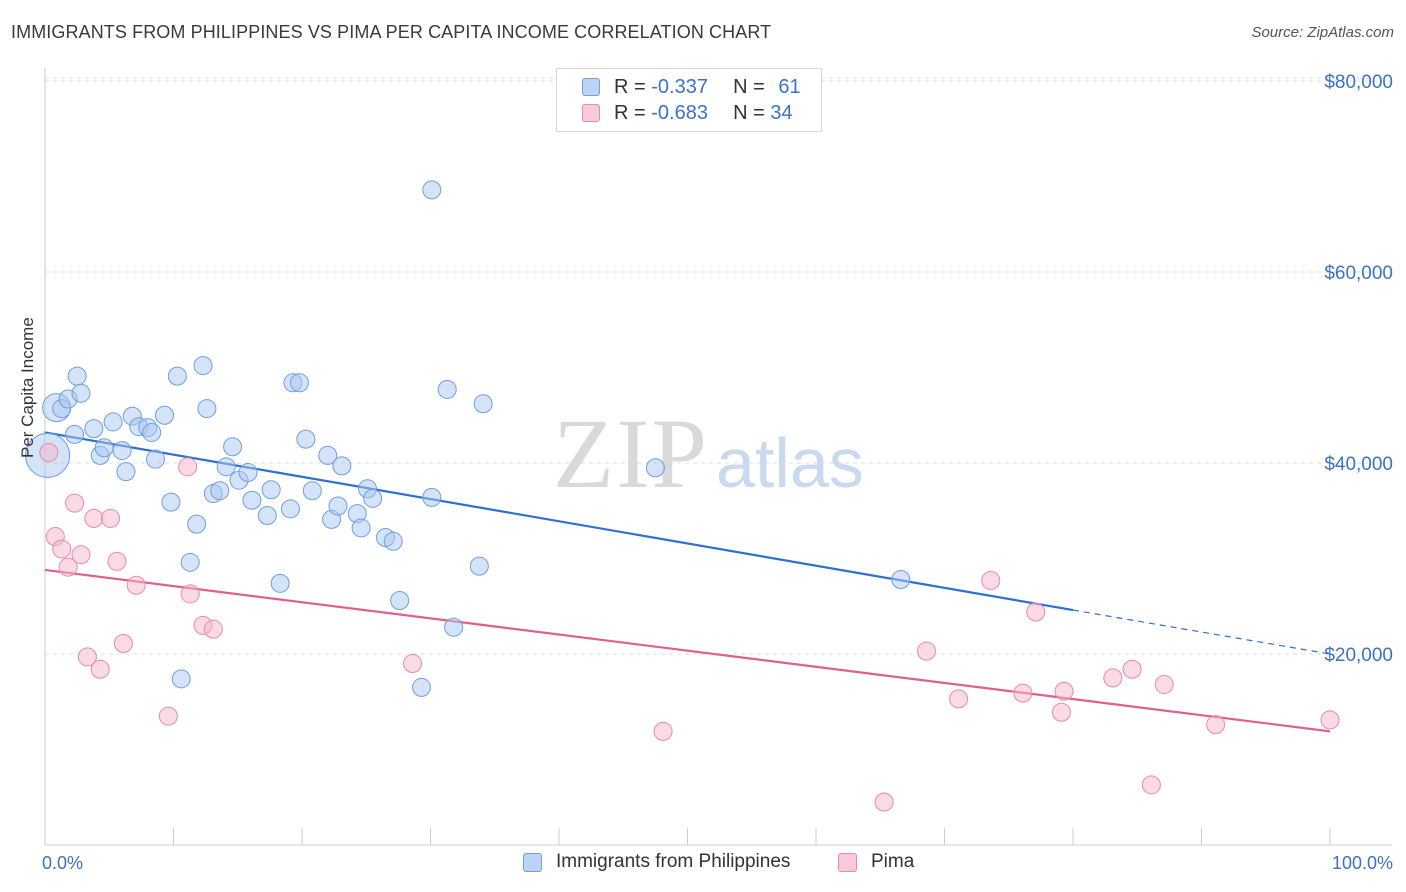 The width and height of the screenshot is (1406, 892). I want to click on legend-label-philippines: Immigrants from Philippines, so click(673, 861).